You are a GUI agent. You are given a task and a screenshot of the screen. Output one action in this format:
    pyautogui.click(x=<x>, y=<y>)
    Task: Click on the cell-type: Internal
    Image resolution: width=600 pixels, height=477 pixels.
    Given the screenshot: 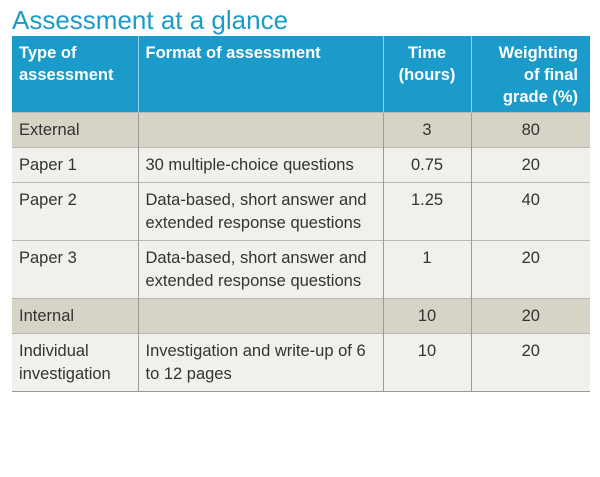 What is the action you would take?
    pyautogui.click(x=75, y=316)
    